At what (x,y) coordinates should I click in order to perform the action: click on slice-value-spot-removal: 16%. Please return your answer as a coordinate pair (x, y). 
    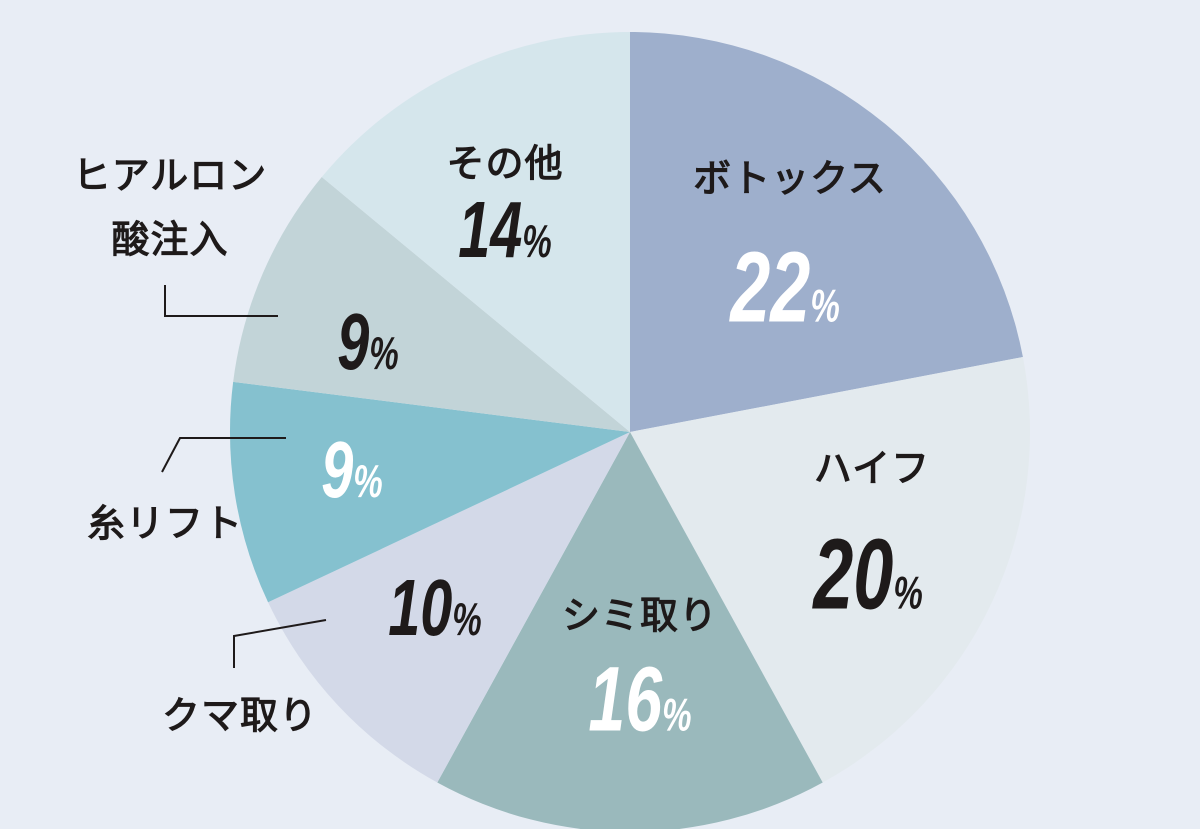
    Looking at the image, I should click on (640, 699).